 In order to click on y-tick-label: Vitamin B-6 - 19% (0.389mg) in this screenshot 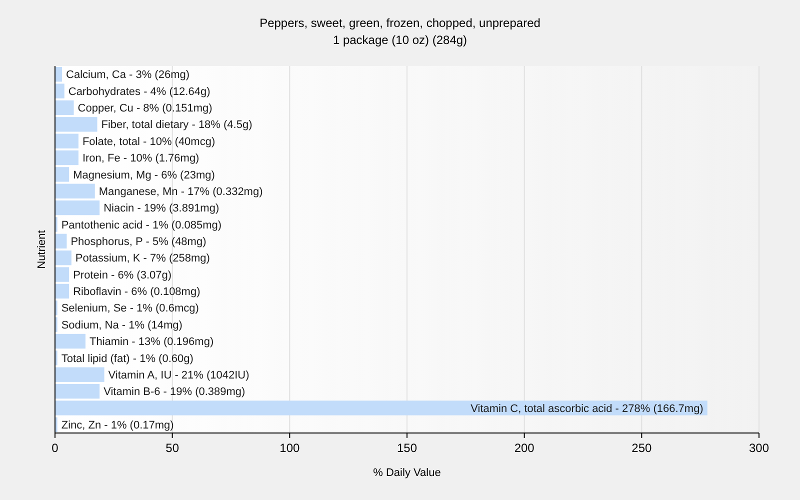, I will do `click(175, 392)`.